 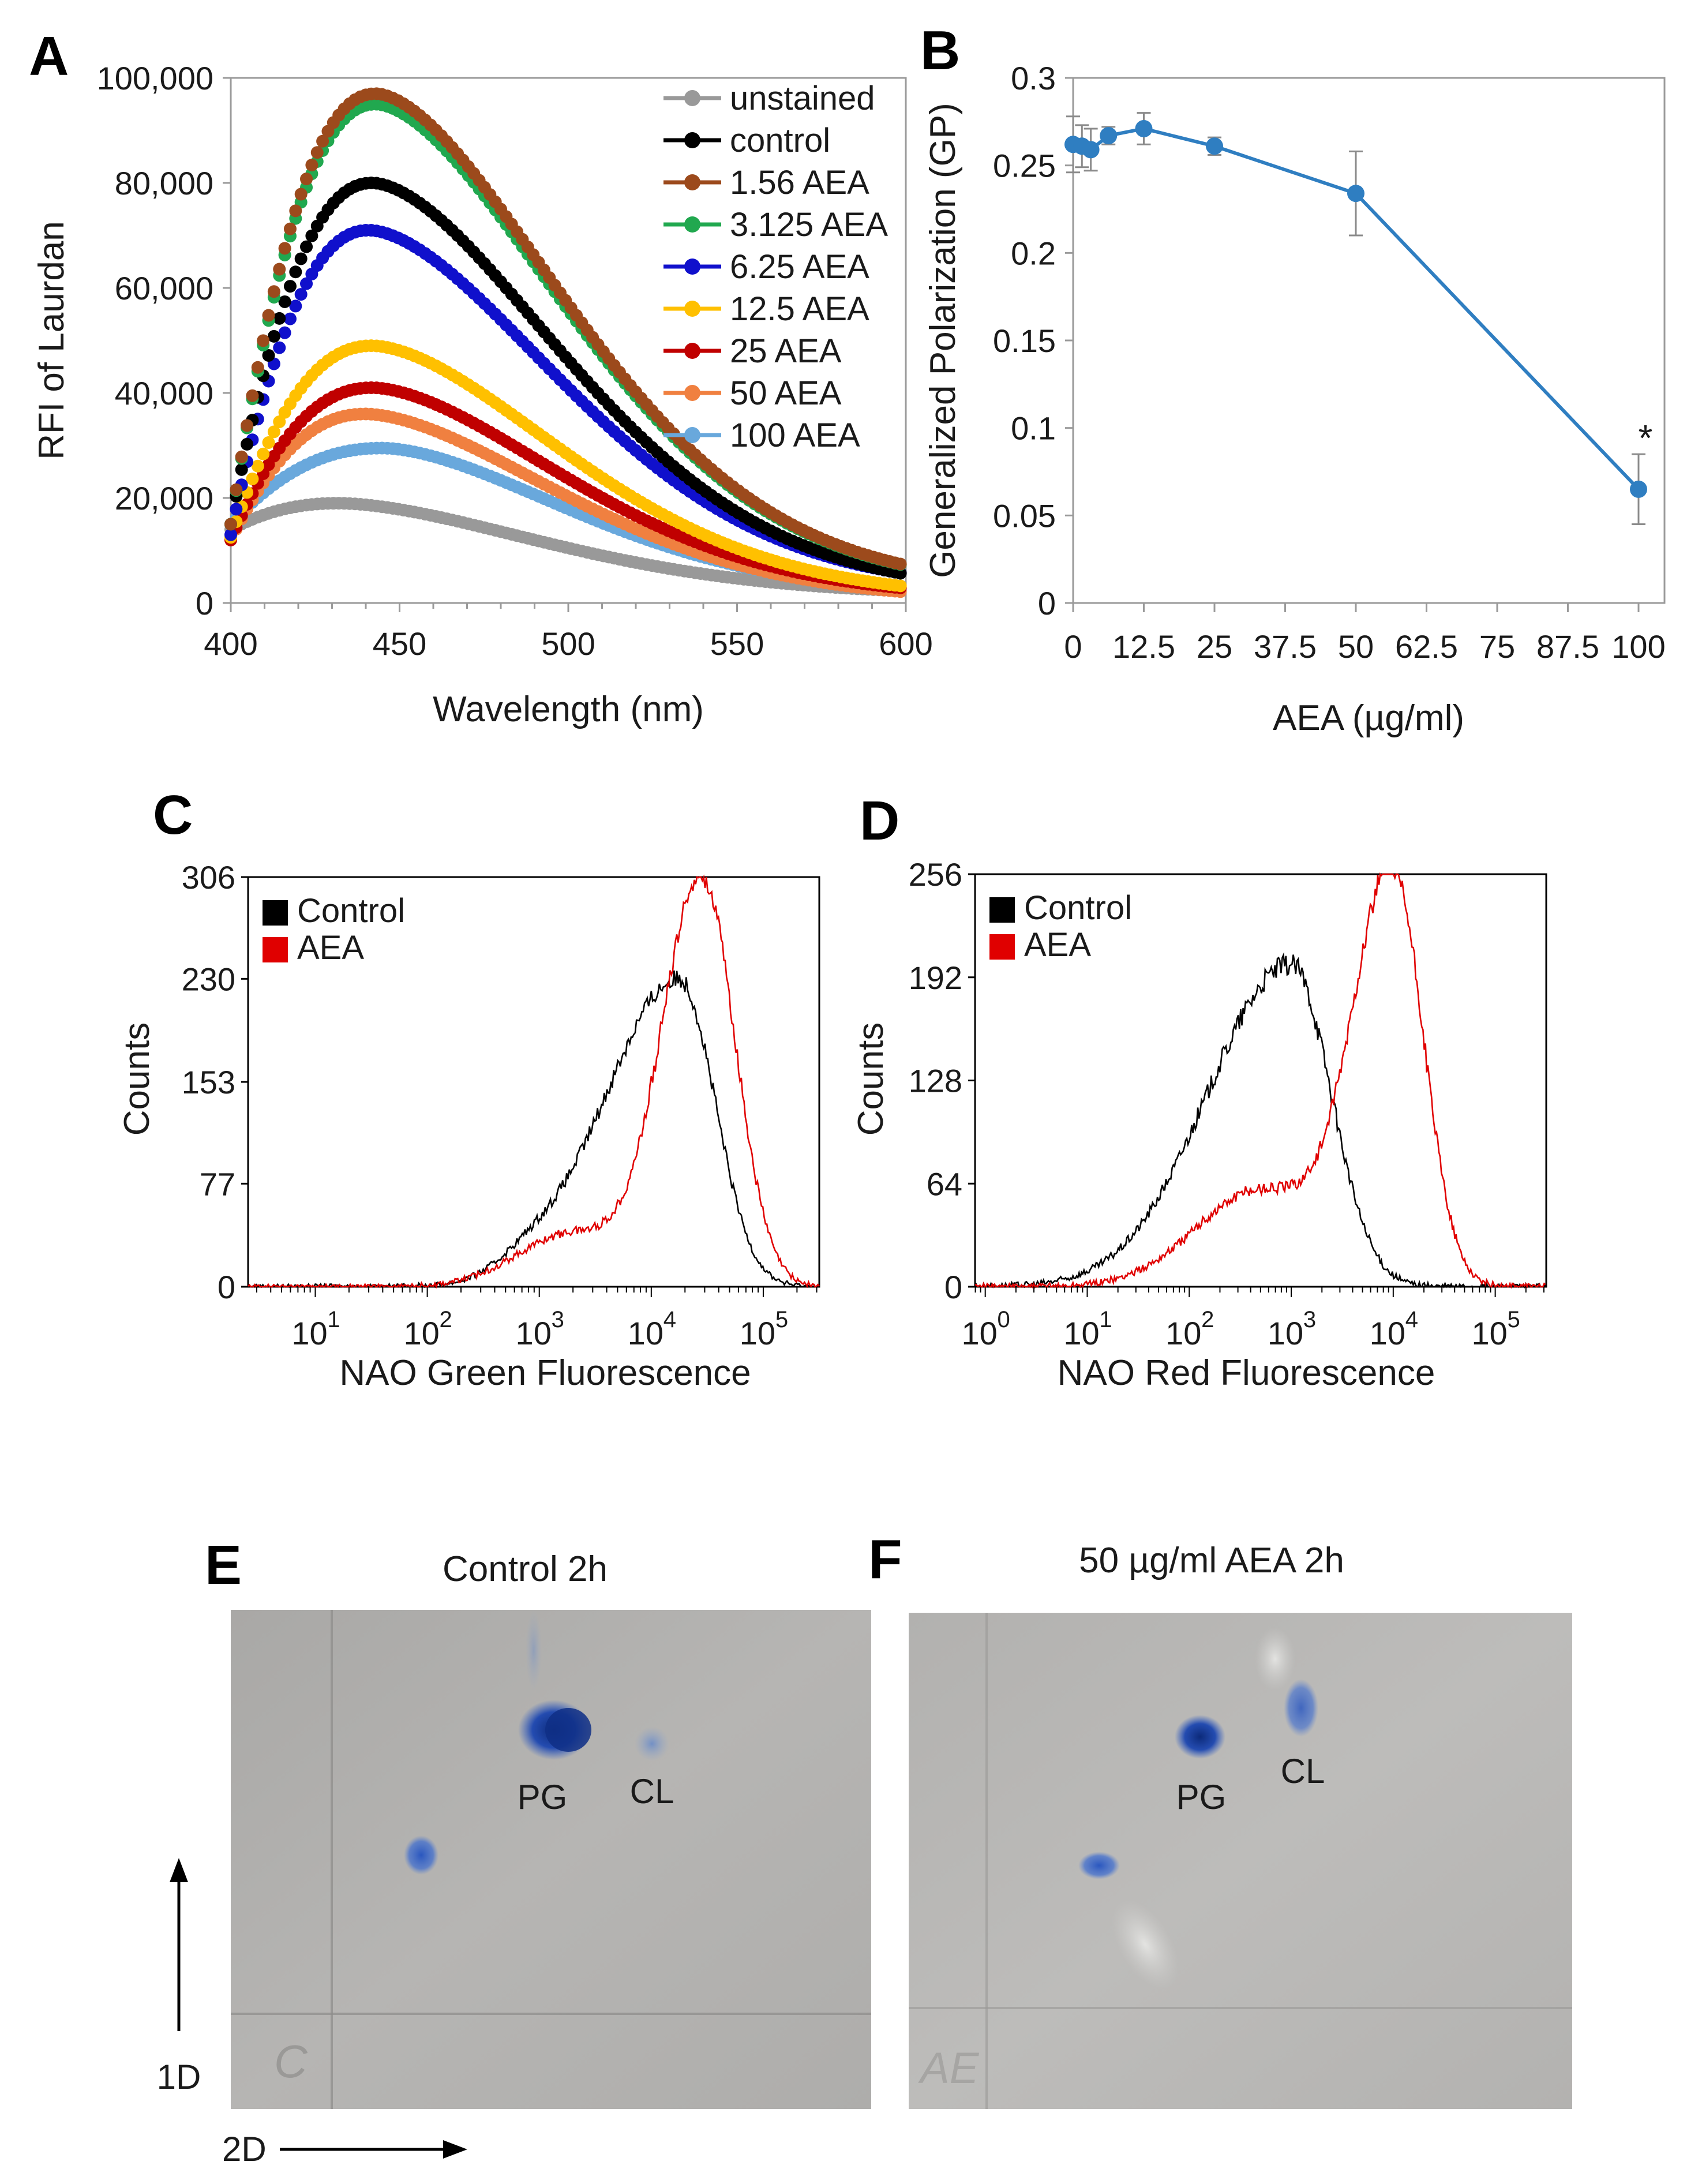 What do you see at coordinates (217, 1184) in the screenshot?
I see `y-tick-label: 77` at bounding box center [217, 1184].